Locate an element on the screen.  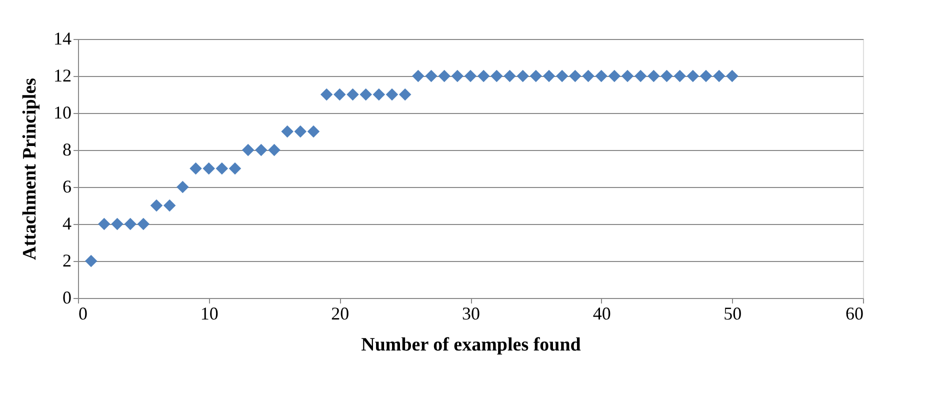
y-axis-title: Attachment Principles is located at coordinates (30, 169).